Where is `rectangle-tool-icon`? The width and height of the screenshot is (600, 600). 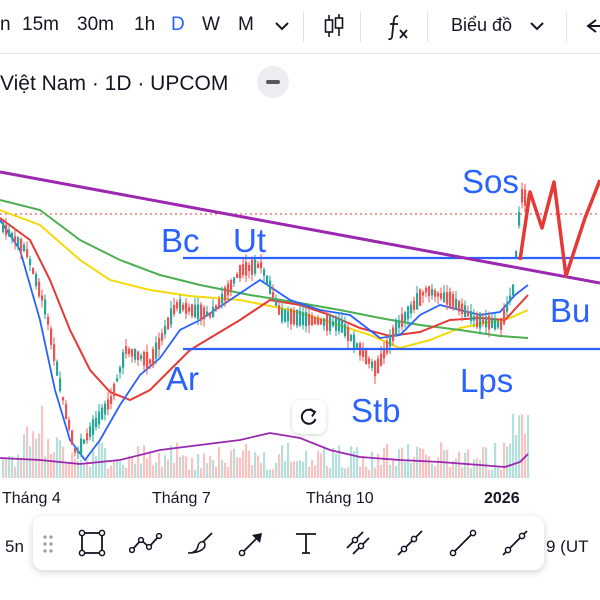 rectangle-tool-icon is located at coordinates (92, 543).